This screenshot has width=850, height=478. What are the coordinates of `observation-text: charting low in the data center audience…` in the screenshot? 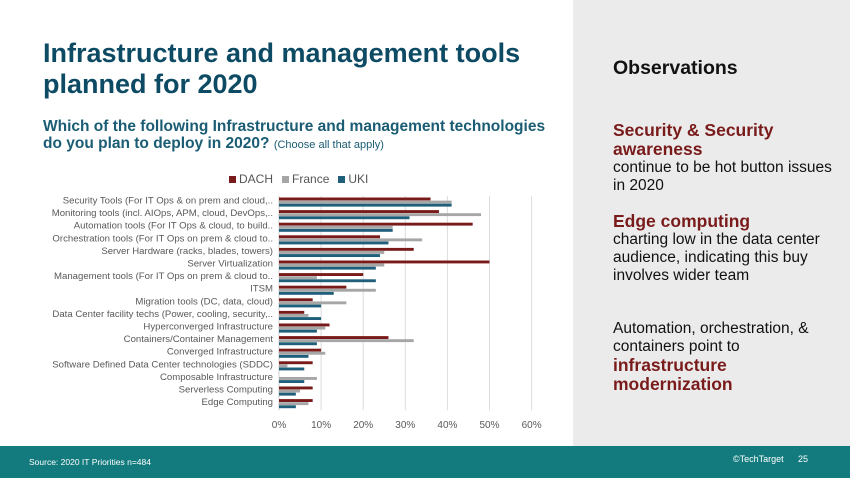 It's located at (716, 257).